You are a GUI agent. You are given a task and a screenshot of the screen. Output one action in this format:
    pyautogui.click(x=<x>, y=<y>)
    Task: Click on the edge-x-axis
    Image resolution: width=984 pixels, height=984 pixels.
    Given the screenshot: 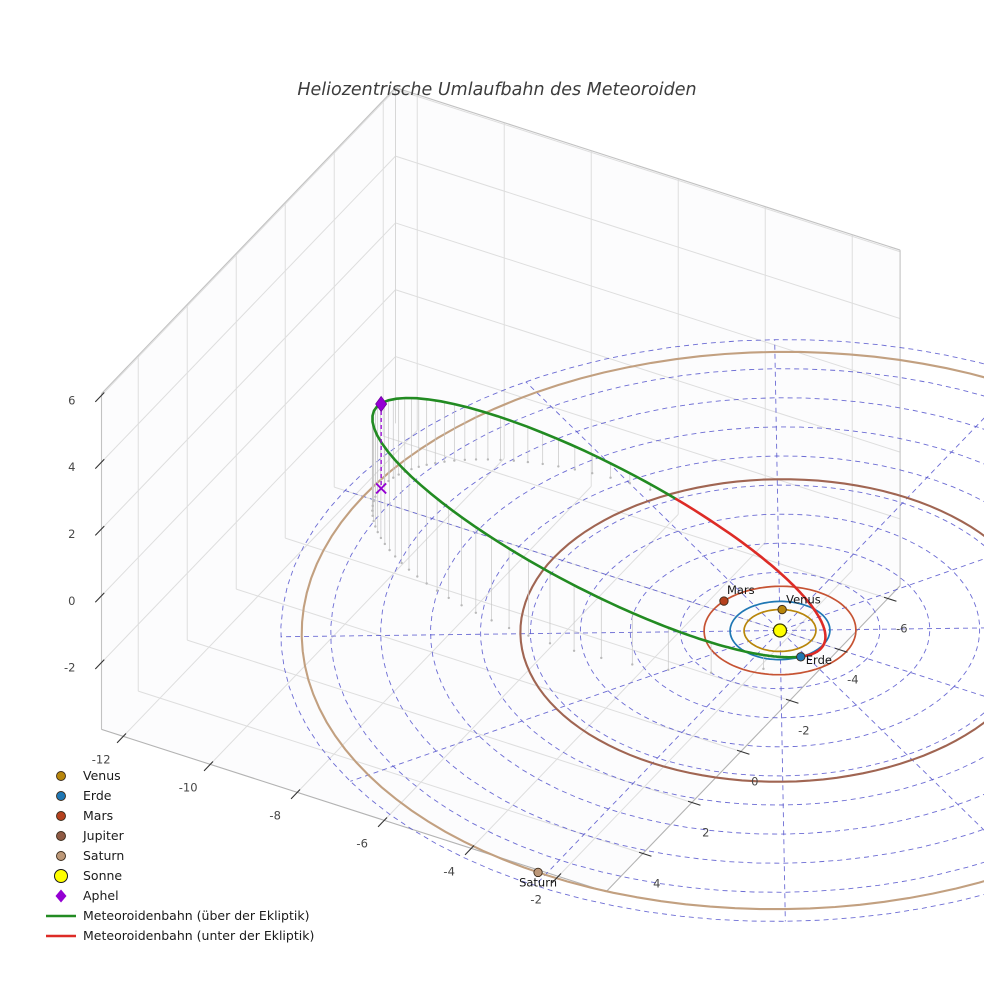 What is the action you would take?
    pyautogui.click(x=354, y=810)
    